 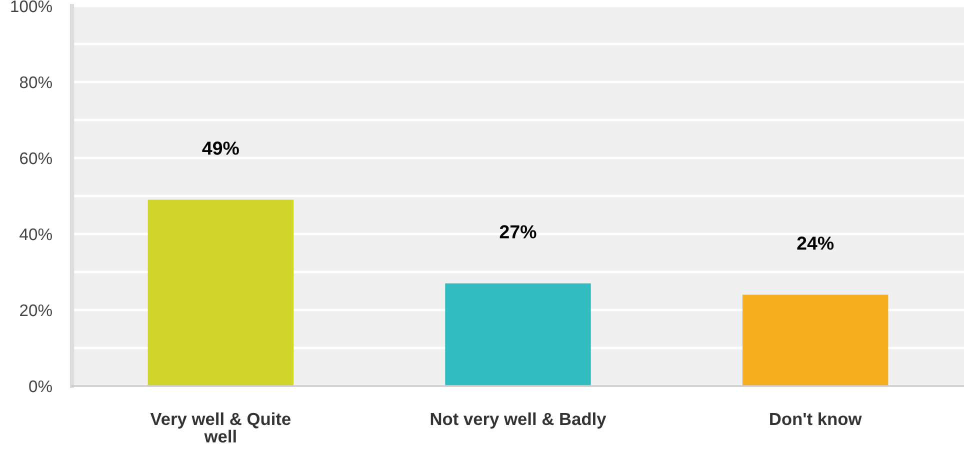 I want to click on data-label: 49%, so click(x=220, y=148).